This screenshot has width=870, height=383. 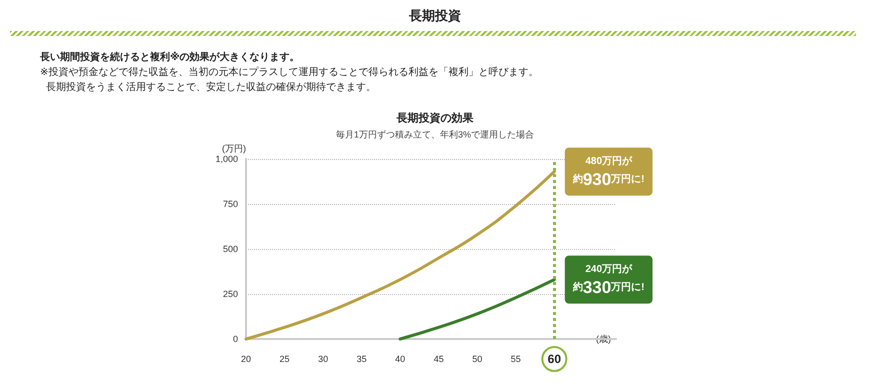 I want to click on text: 長い期間投資を続けると複利※の効果が大きくなります。, so click(x=170, y=57).